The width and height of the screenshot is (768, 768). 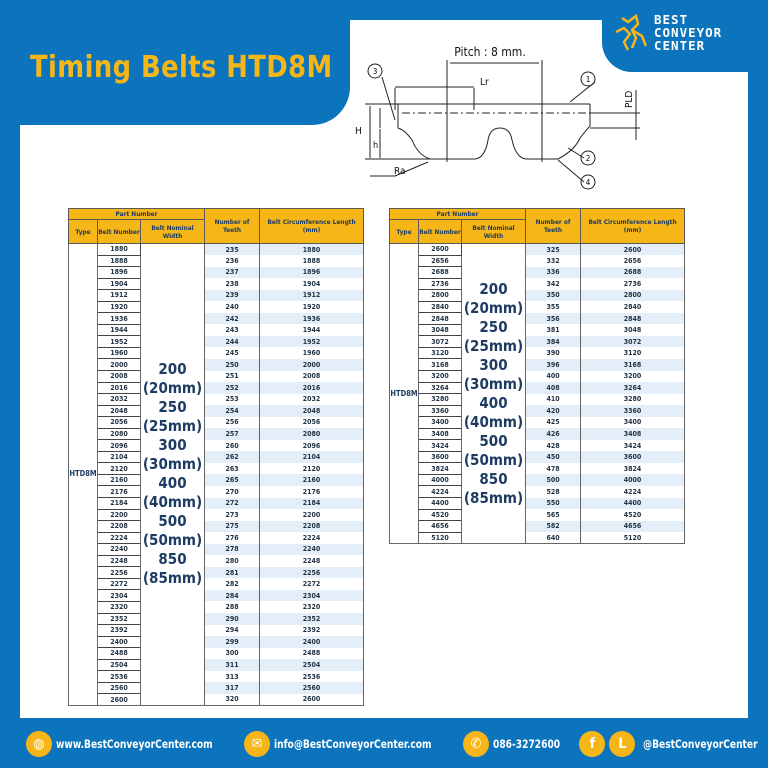 What do you see at coordinates (312, 607) in the screenshot?
I see `length-cell: 2320` at bounding box center [312, 607].